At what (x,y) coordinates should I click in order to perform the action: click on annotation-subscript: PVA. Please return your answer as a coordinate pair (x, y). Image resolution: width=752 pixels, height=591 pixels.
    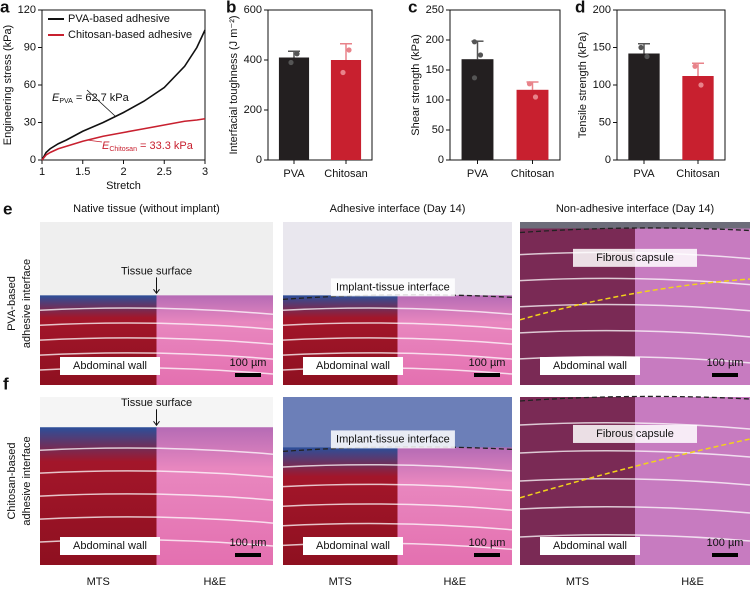
    Looking at the image, I should click on (66, 101).